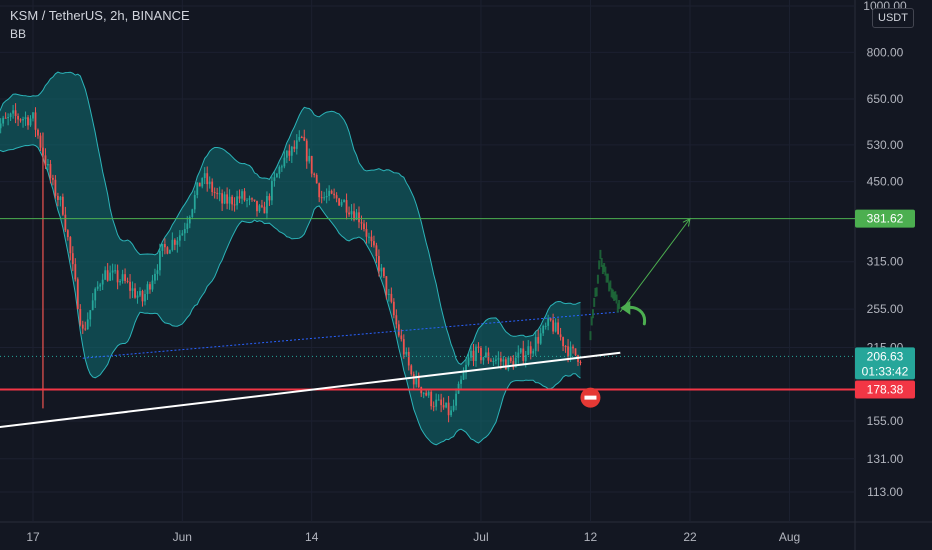 This screenshot has height=550, width=932. I want to click on bounce-arrow-icon-head, so click(625, 307).